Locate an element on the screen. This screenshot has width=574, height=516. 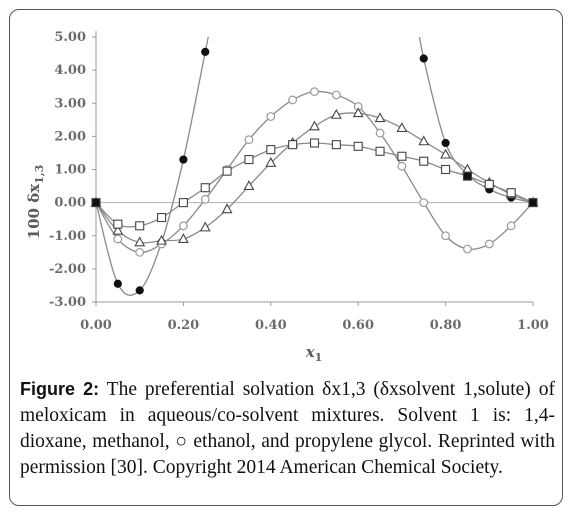
y-tick-label: -1.00 is located at coordinates (67, 236).